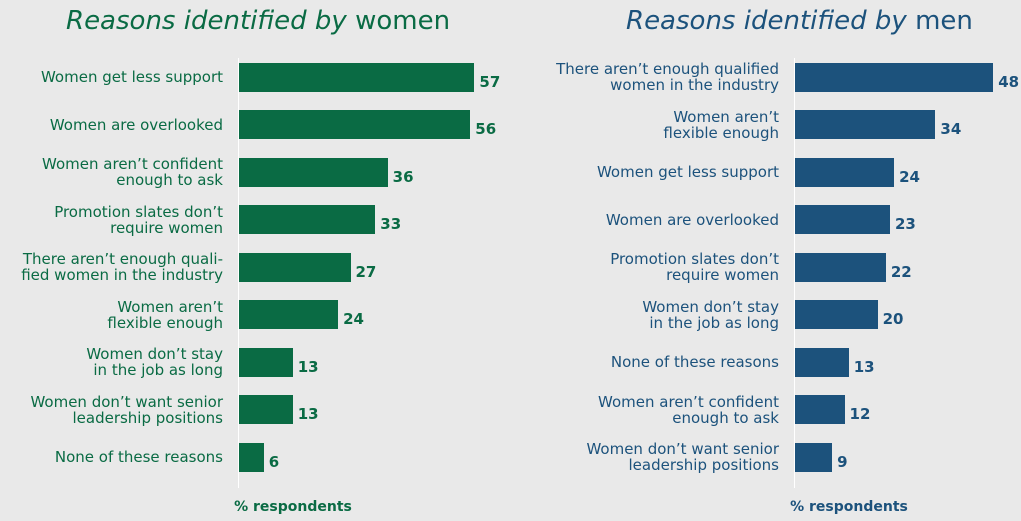 The image size is (1021, 521). Describe the element at coordinates (901, 271) in the screenshot. I see `value-label: 22` at that location.